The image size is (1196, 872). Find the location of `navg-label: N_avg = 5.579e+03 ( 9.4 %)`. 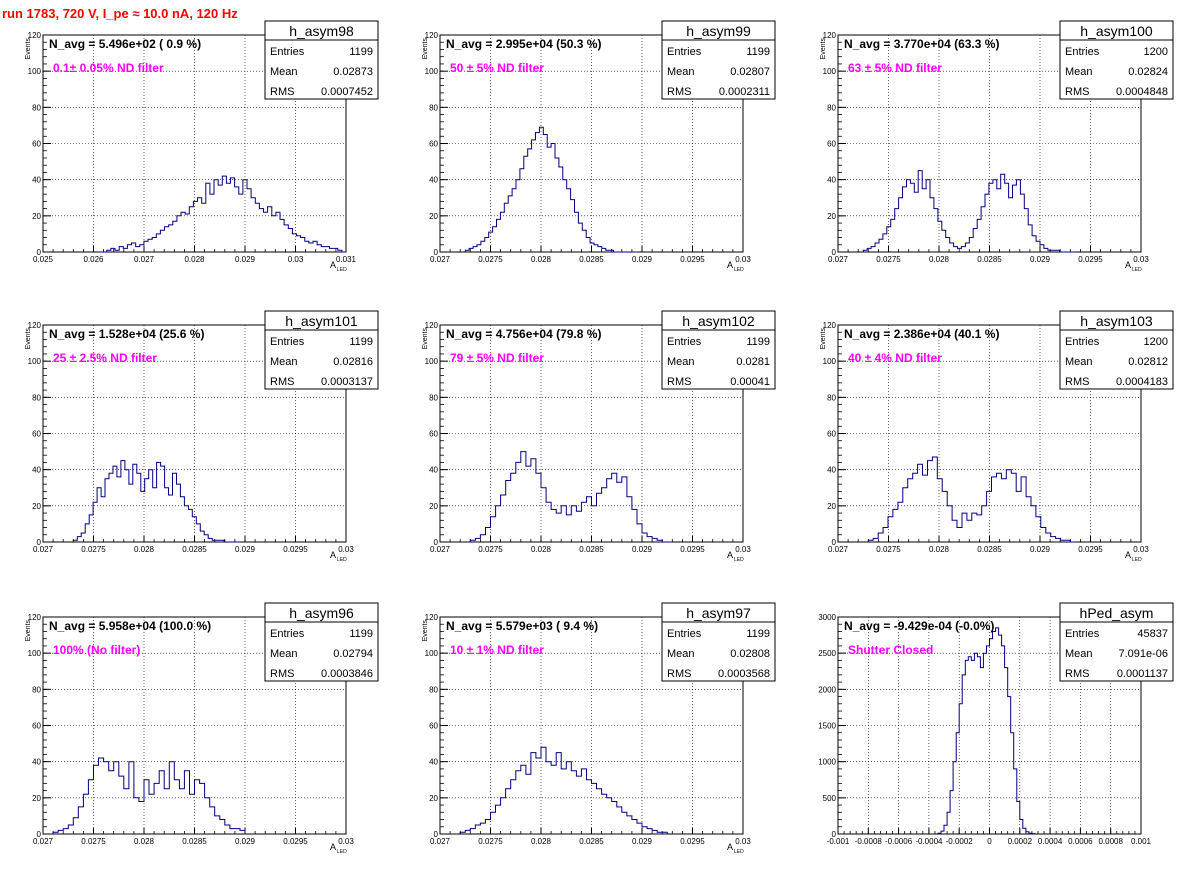

navg-label: N_avg = 5.579e+03 ( 9.4 %) is located at coordinates (522, 626).